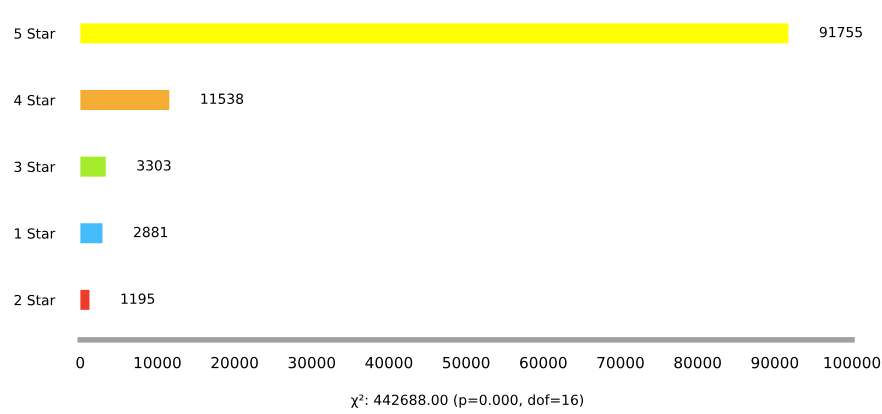  Describe the element at coordinates (151, 232) in the screenshot. I see `data-label: 2881` at that location.